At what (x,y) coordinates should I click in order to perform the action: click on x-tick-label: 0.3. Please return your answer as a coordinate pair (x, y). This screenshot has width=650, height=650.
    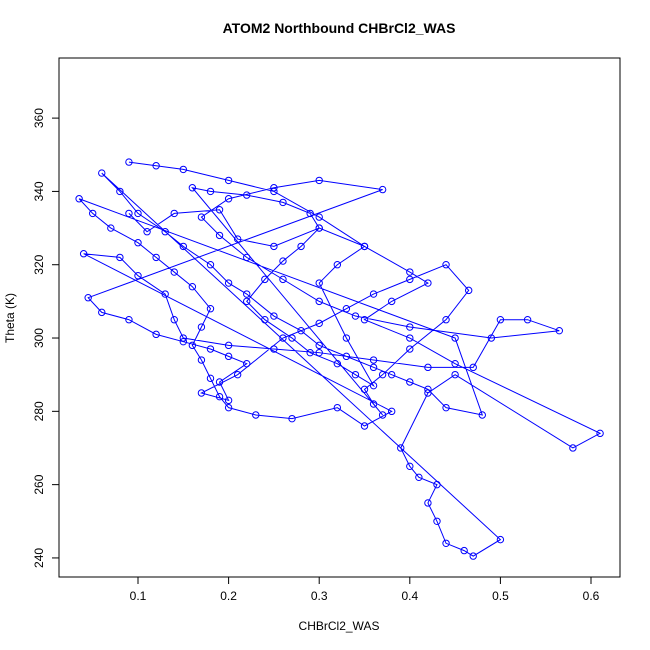
    Looking at the image, I should click on (319, 596).